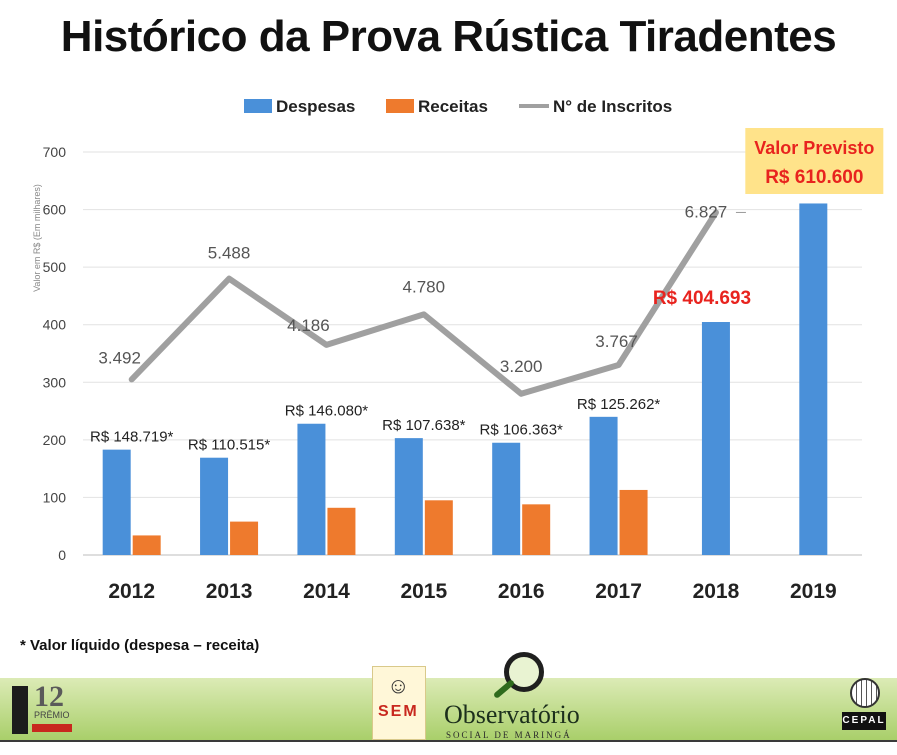 This screenshot has width=897, height=755. Describe the element at coordinates (55, 152) in the screenshot. I see `y-tick-label: 700` at that location.